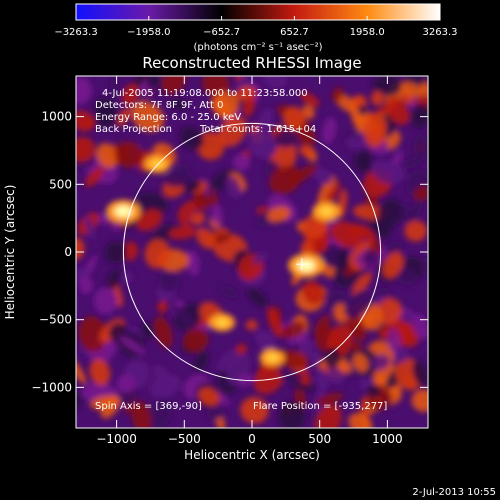 This screenshot has height=500, width=500. Describe the element at coordinates (454, 492) in the screenshot. I see `footer-date: 2-Jul-2013 10:55` at that location.